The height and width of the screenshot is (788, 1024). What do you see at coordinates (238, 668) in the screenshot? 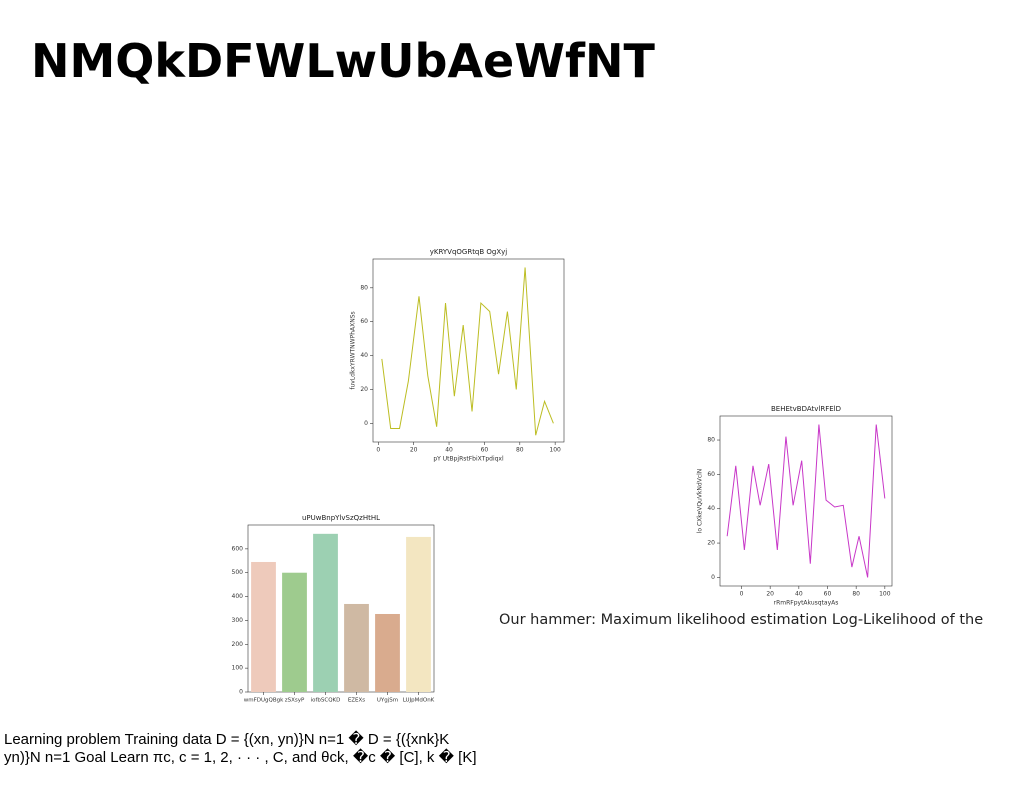
I see `y-tick-label: 100` at bounding box center [238, 668].